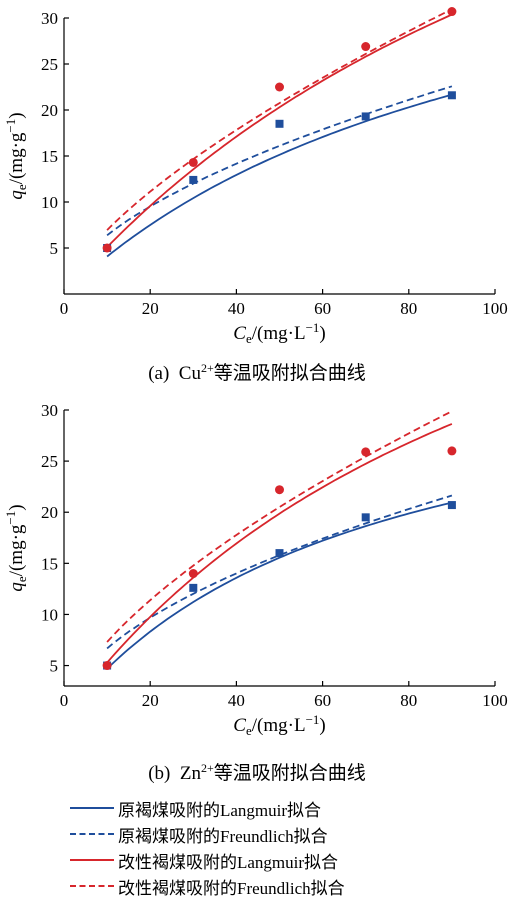 This screenshot has width=514, height=903. I want to click on chart-a-x-tick-label: 0, so click(64, 308).